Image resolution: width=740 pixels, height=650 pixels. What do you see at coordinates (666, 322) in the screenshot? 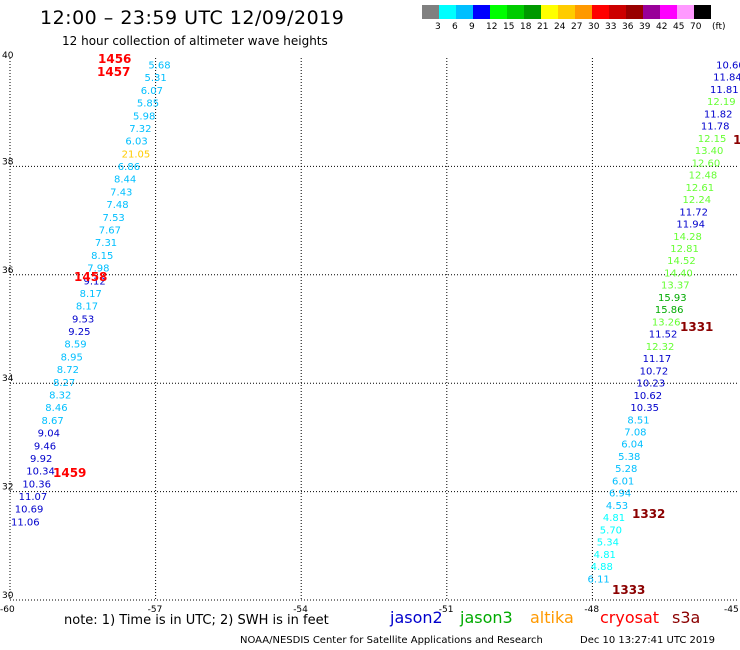
I see `swh-value-label: 13.26` at bounding box center [666, 322].